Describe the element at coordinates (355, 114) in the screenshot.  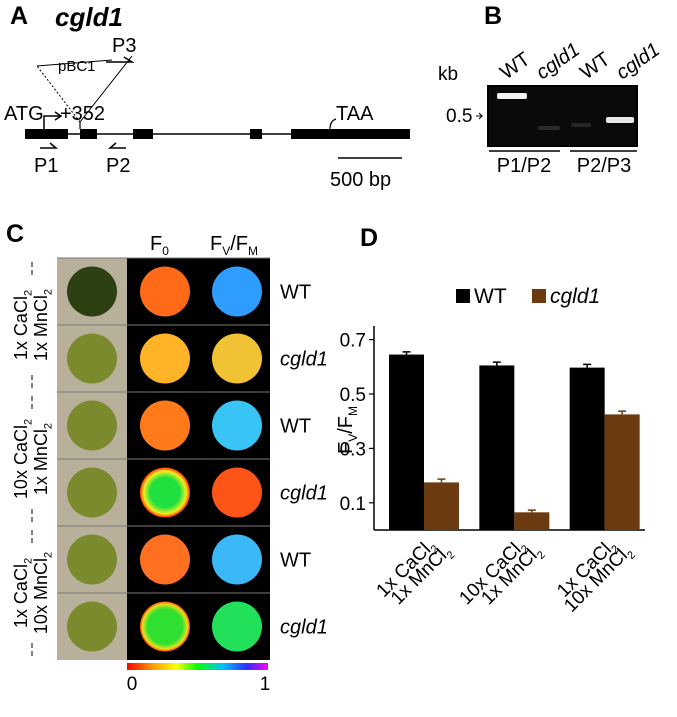
I see `stop-codon: TAA` at that location.